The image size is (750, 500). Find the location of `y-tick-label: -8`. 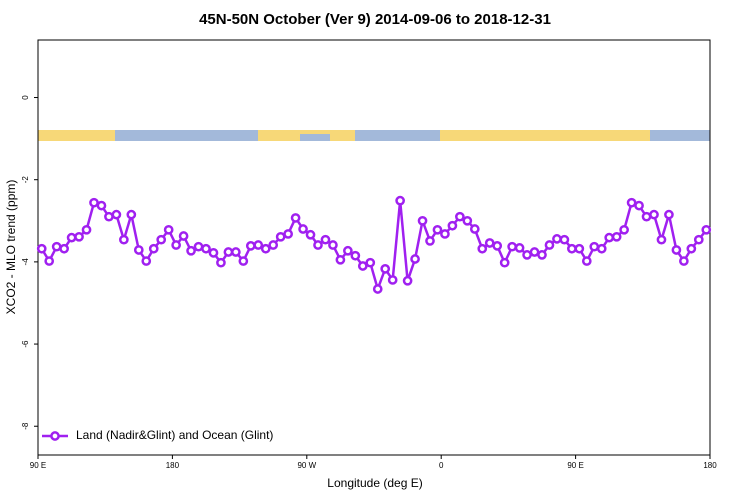

y-tick-label: -8 is located at coordinates (25, 426).